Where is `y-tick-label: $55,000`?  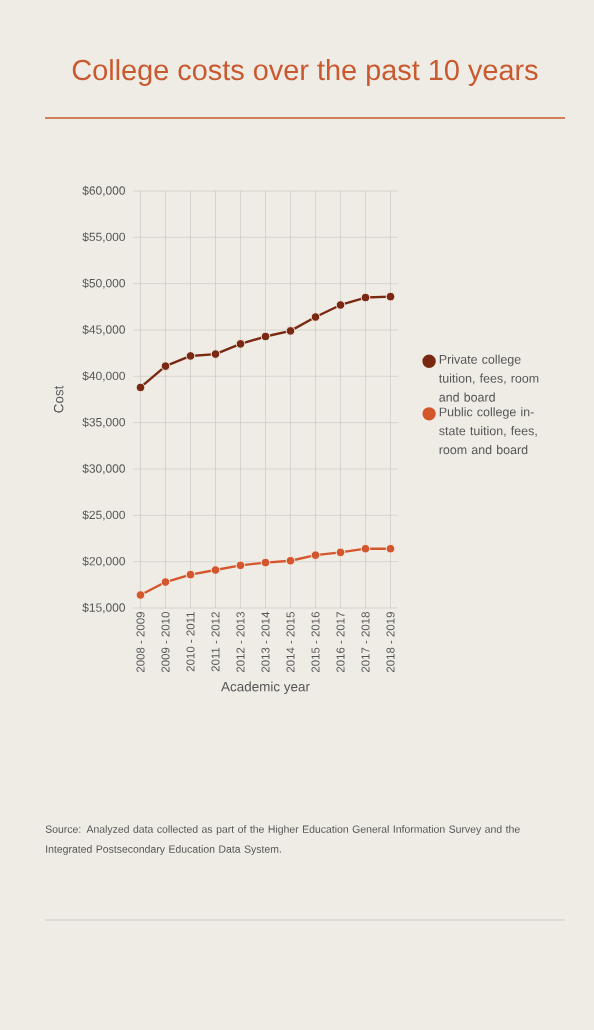
y-tick-label: $55,000 is located at coordinates (104, 237).